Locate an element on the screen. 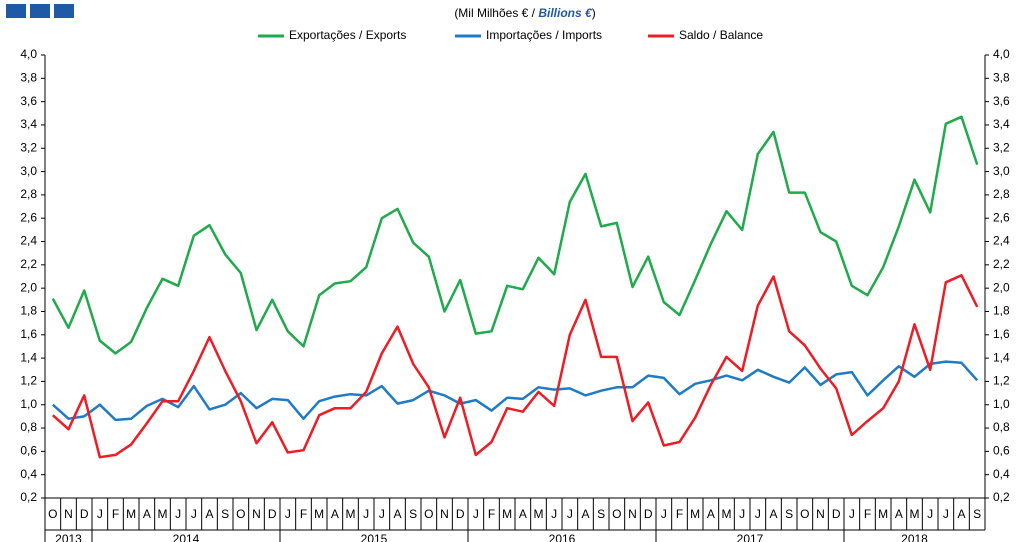 This screenshot has width=1019, height=542. y-tick-label: 0,8 is located at coordinates (28, 427).